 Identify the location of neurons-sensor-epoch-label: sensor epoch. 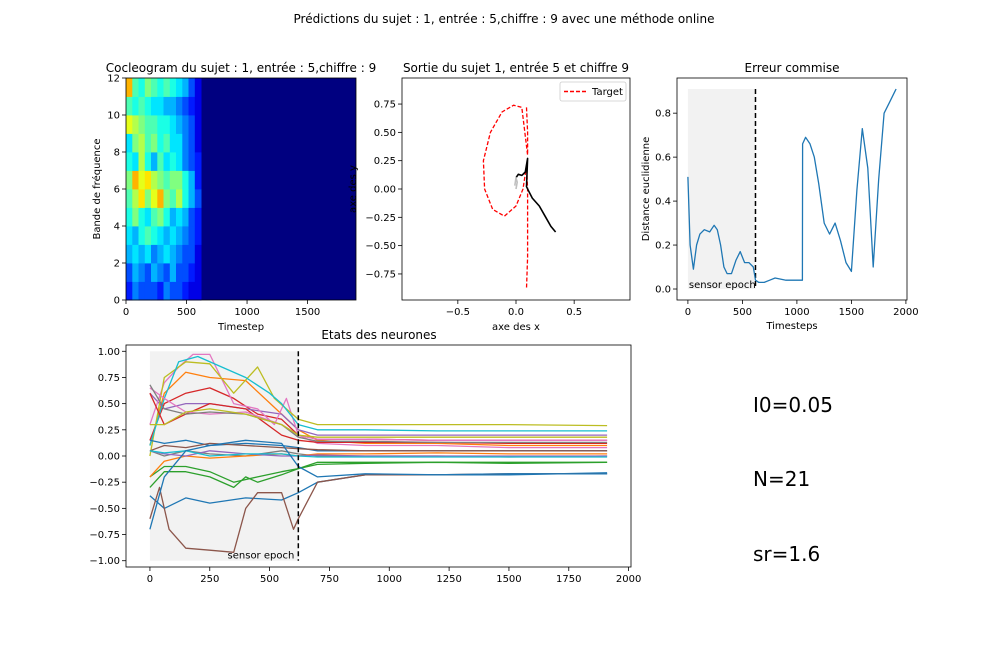
(261, 556).